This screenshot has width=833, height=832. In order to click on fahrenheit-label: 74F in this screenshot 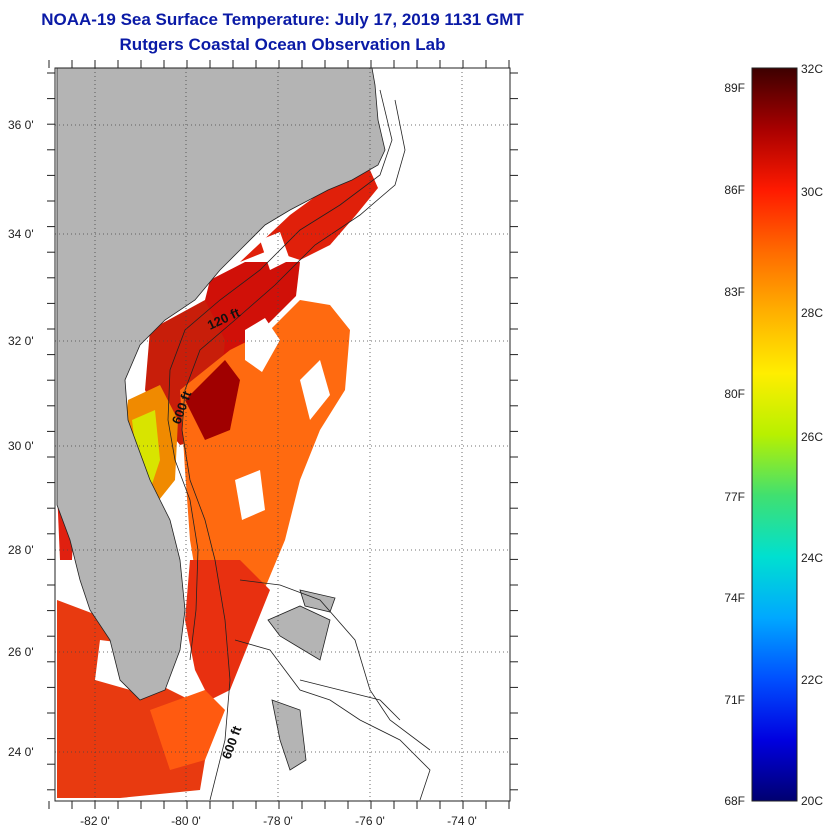, I will do `click(734, 598)`.